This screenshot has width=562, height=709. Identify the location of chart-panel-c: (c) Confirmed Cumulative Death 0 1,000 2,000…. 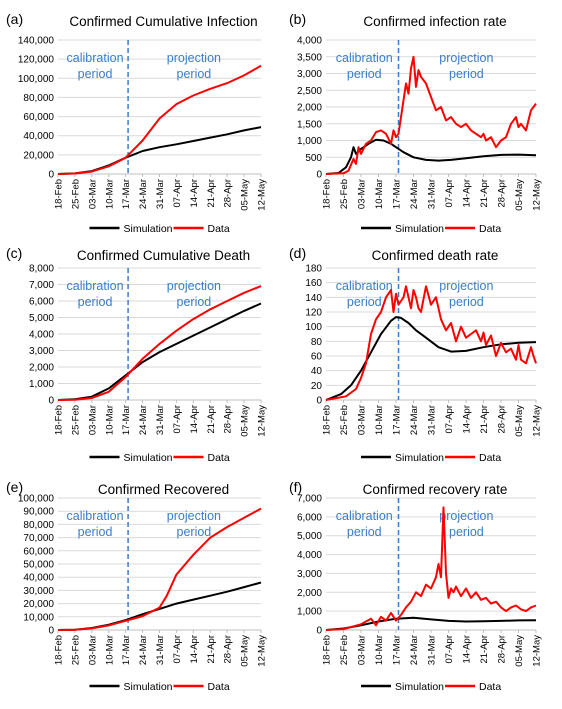
(137, 354).